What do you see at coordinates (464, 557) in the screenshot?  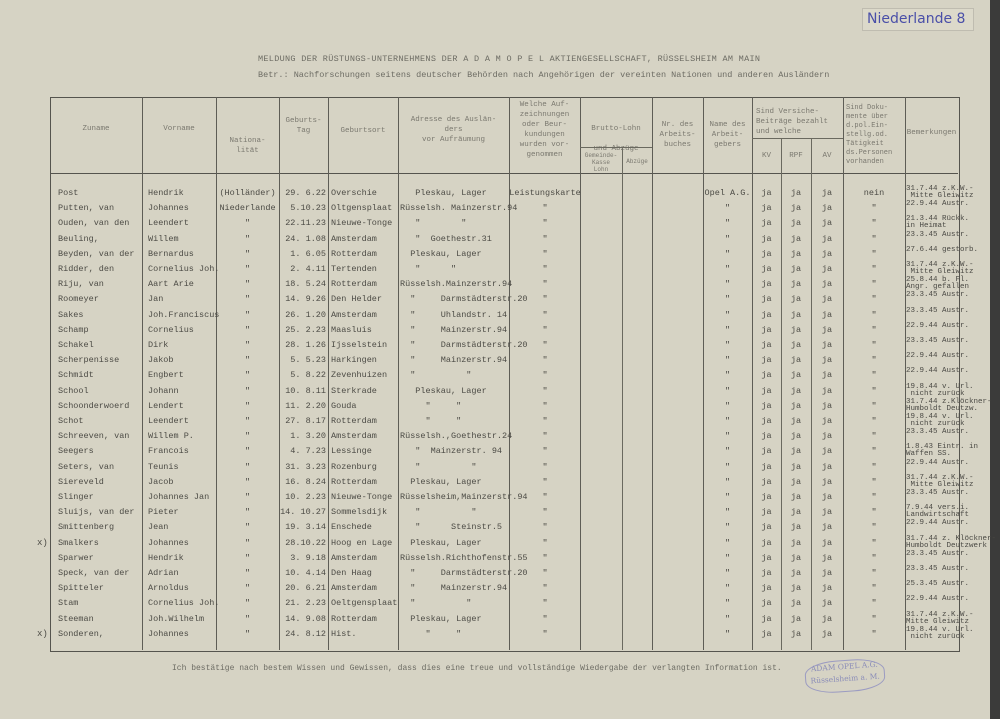 I see `adresse-cell: Rüsselsh.Richthofenstr.55` at bounding box center [464, 557].